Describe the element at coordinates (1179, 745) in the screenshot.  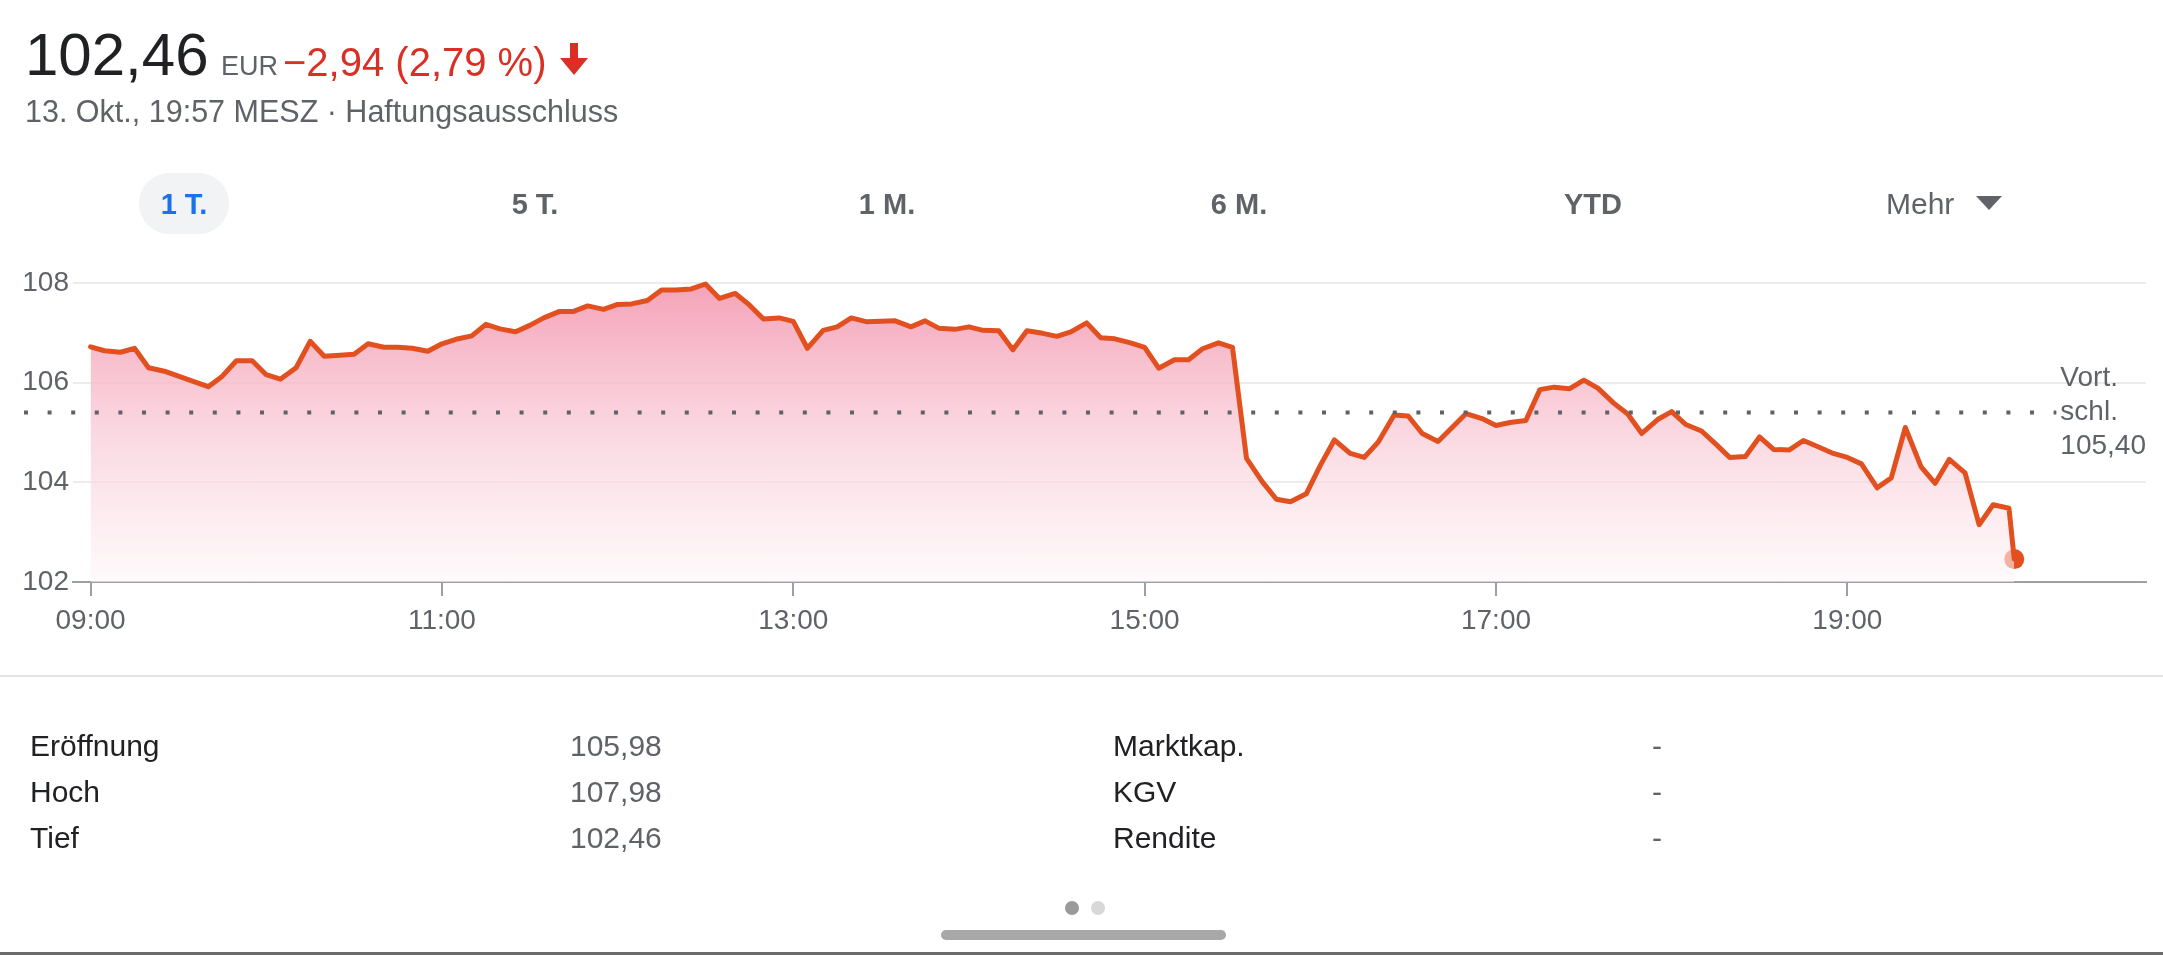
I see `text: Marktkap.` at that location.